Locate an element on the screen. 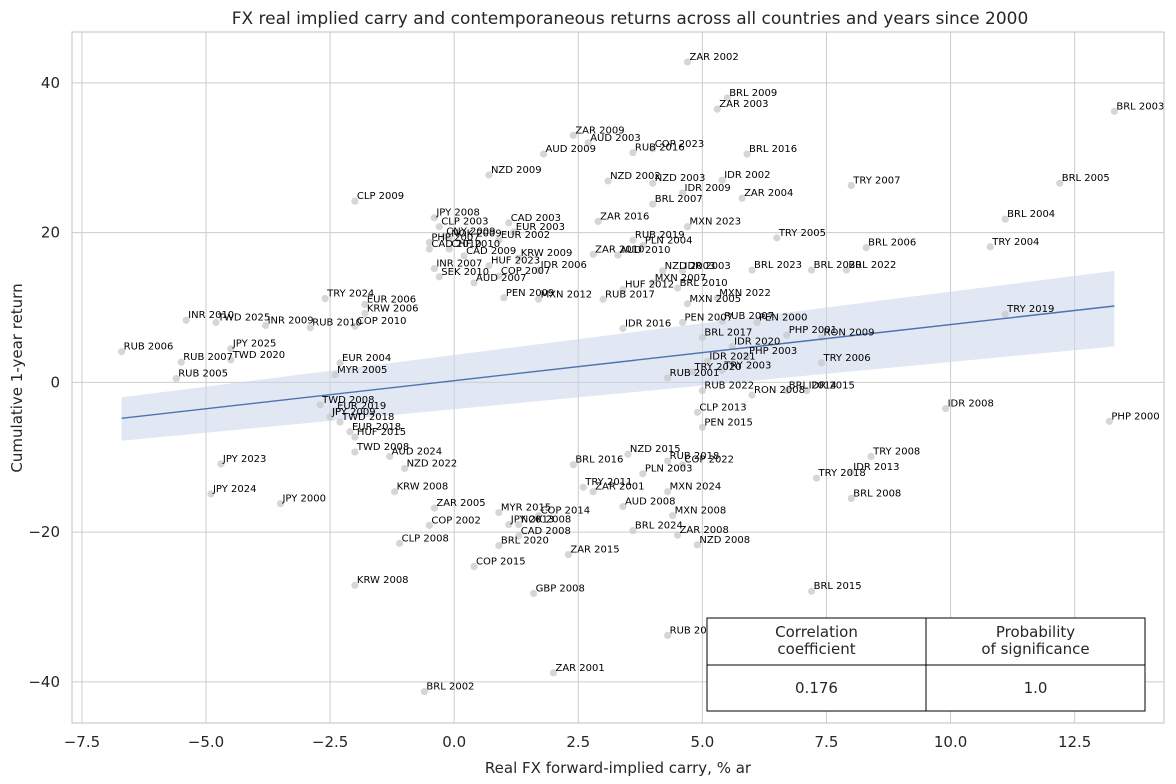  data-point-label: COP 2007 is located at coordinates (526, 271).